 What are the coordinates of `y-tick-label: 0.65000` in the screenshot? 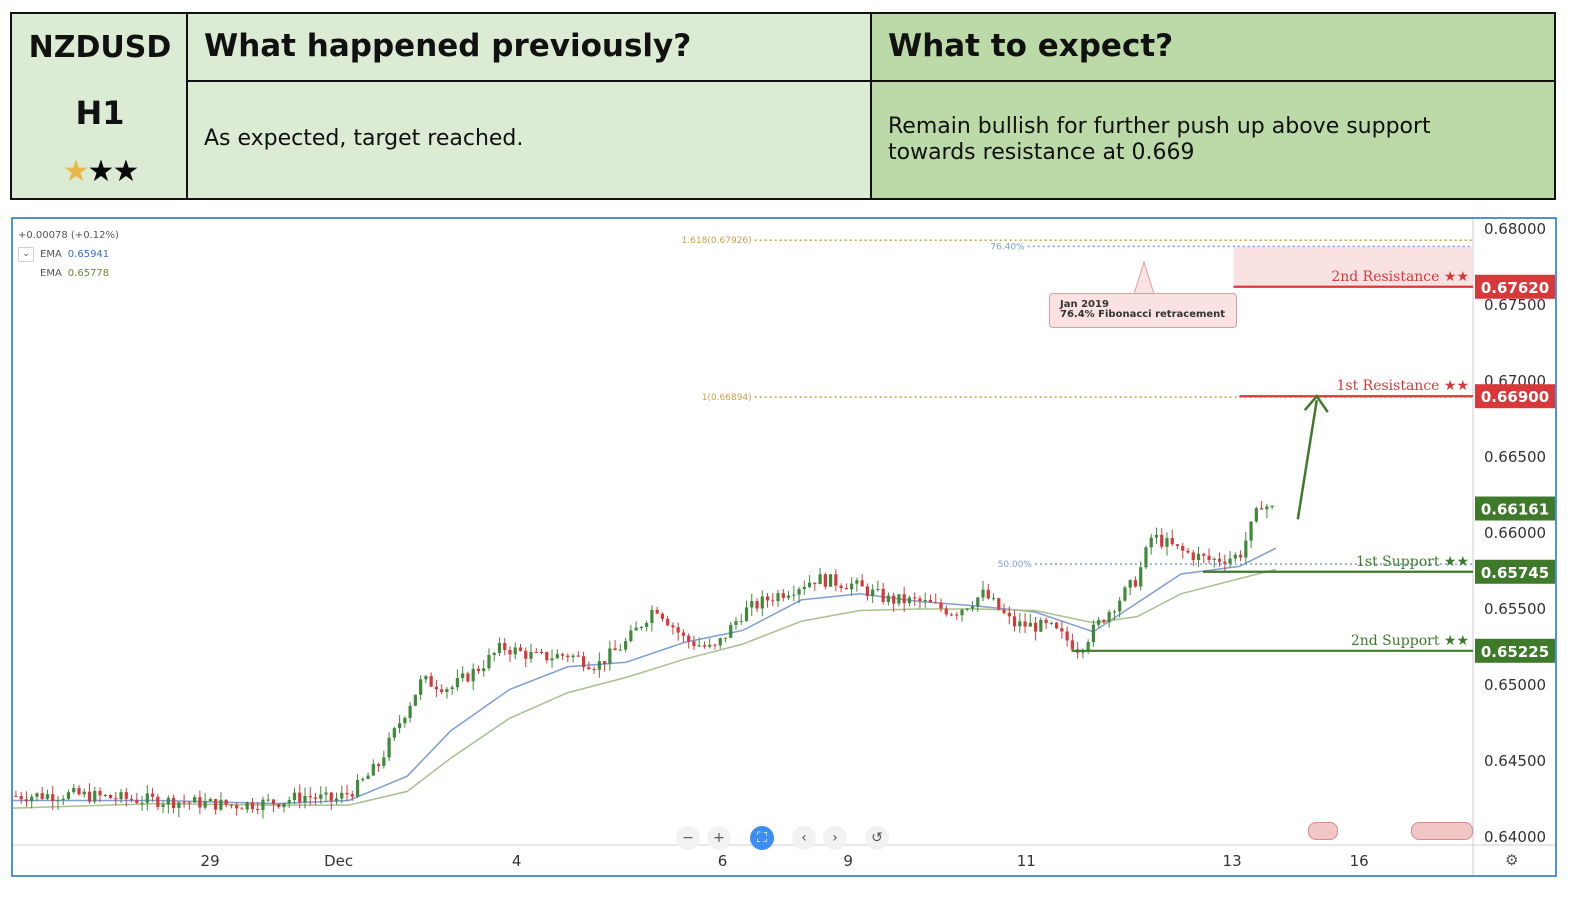 It's located at (1515, 685).